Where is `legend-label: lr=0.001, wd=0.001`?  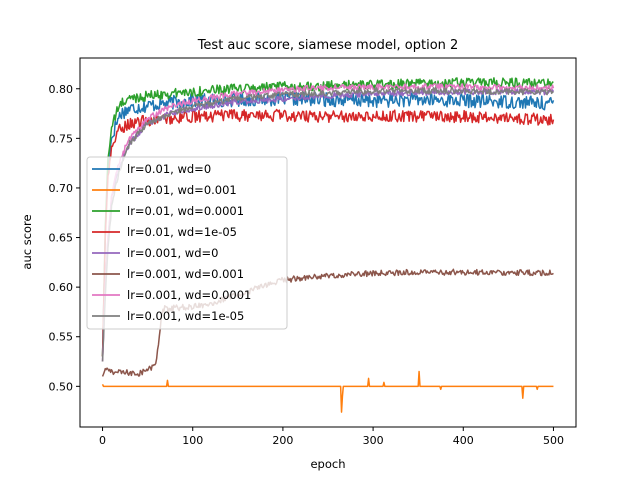
legend-label: lr=0.001, wd=0.001 is located at coordinates (185, 274).